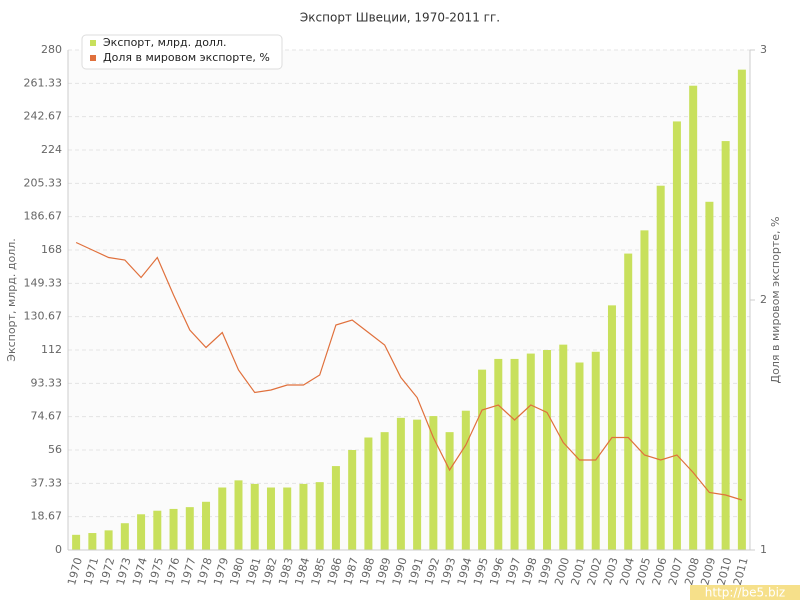 The height and width of the screenshot is (604, 800). Describe the element at coordinates (51, 349) in the screenshot. I see `y-tick-label: 112` at that location.